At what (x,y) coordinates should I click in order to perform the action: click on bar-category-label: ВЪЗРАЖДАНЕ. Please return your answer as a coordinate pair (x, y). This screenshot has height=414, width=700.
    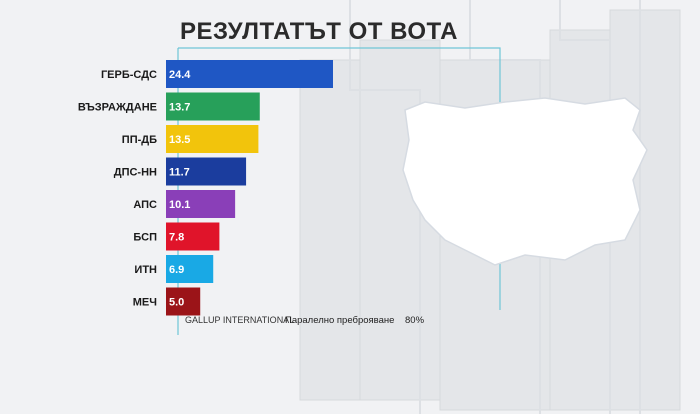
    Looking at the image, I should click on (117, 108).